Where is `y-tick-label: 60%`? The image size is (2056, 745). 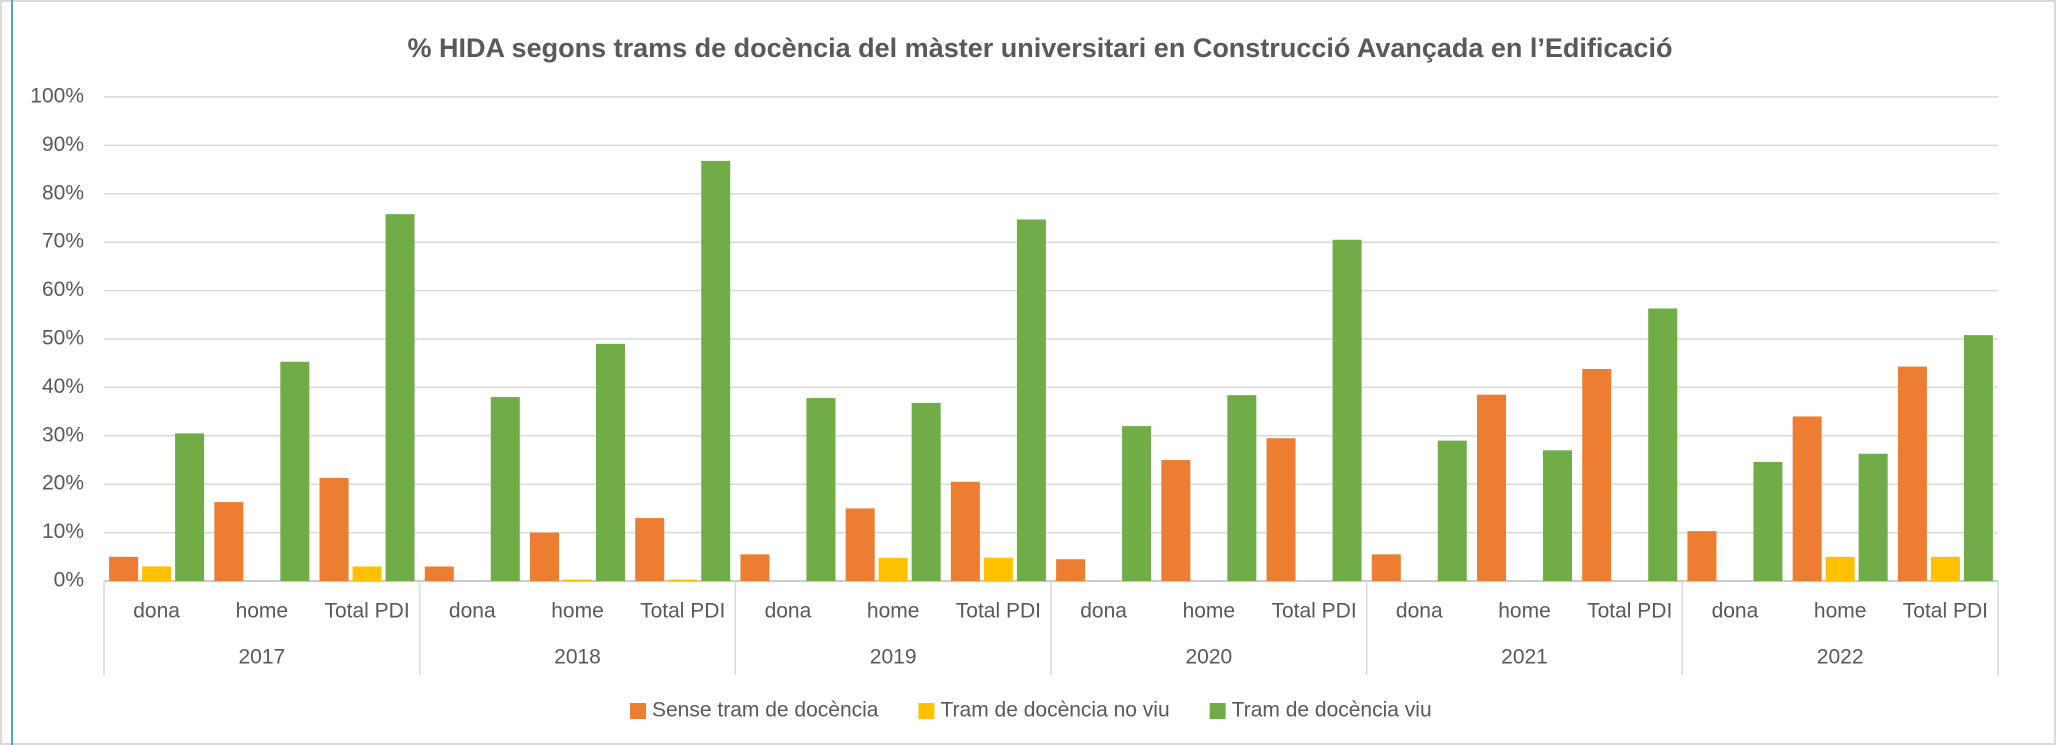 y-tick-label: 60% is located at coordinates (63, 289).